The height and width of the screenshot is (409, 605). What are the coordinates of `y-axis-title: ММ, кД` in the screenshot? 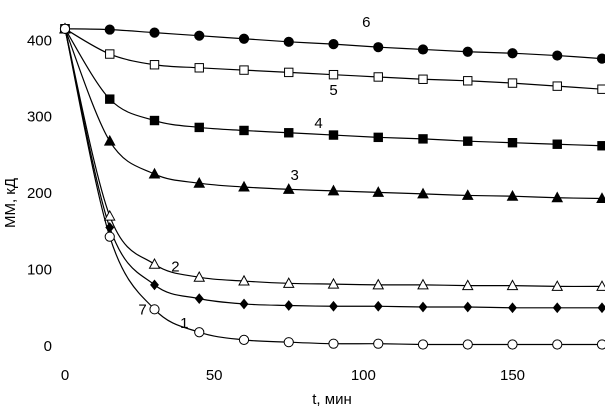 It's located at (10, 203).